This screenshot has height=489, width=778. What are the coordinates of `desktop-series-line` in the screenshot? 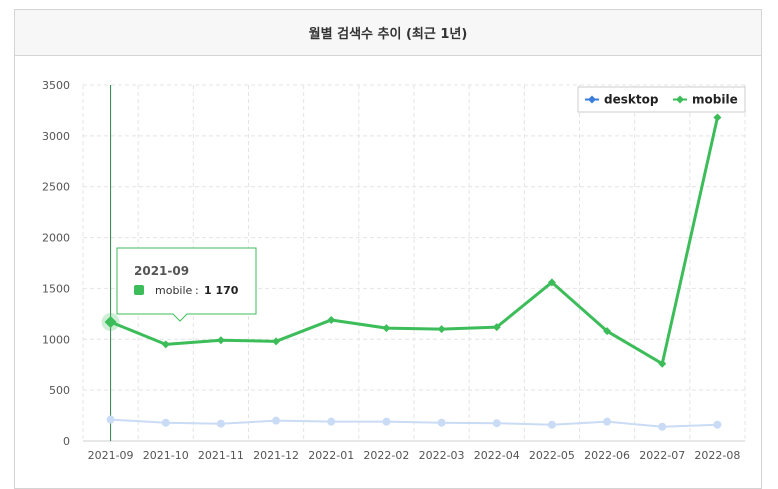 It's located at (414, 423).